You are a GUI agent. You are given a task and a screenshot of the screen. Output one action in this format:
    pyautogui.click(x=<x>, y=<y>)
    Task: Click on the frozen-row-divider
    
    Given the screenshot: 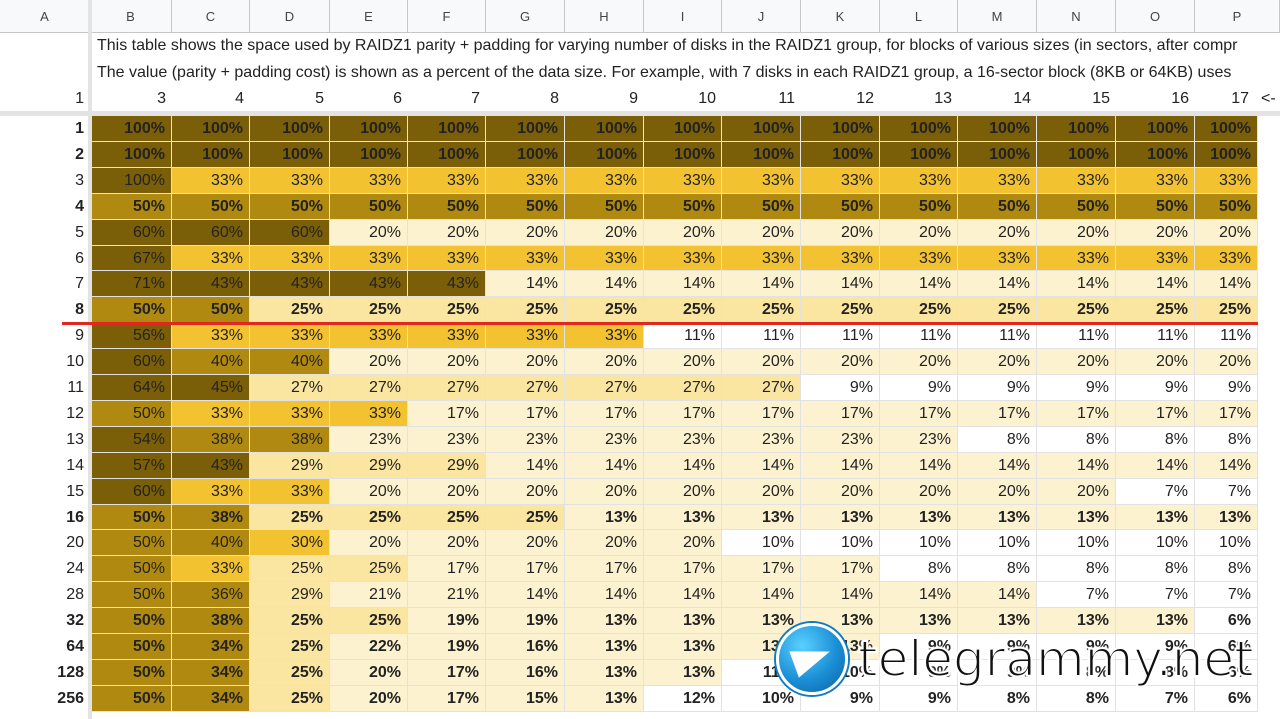 What is the action you would take?
    pyautogui.click(x=640, y=113)
    